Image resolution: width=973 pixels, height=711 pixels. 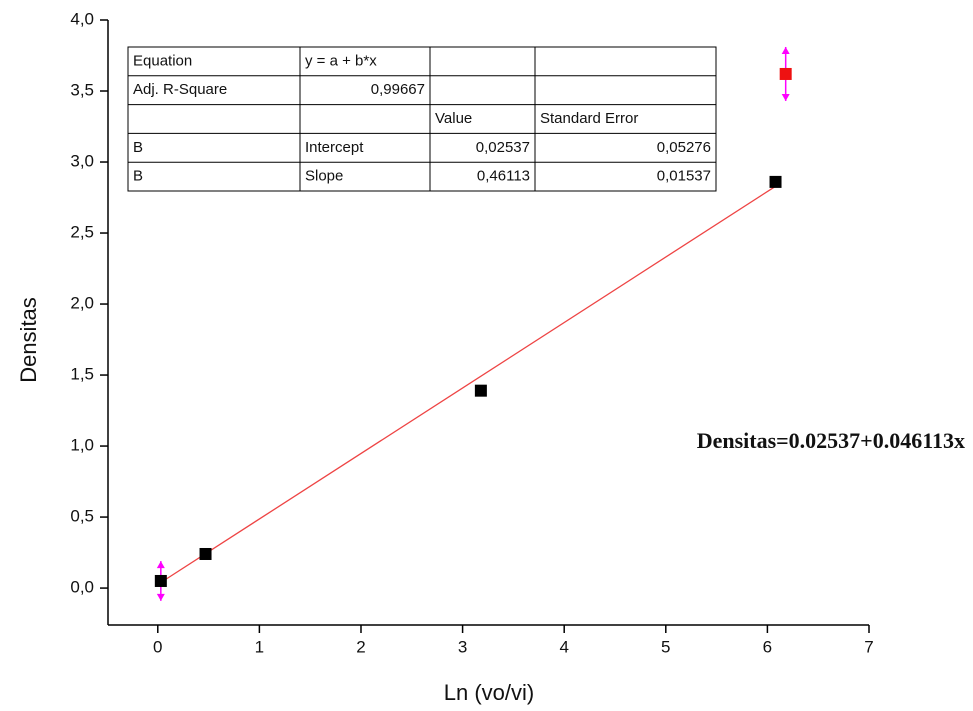 I want to click on table-cell: Slope, so click(x=324, y=176).